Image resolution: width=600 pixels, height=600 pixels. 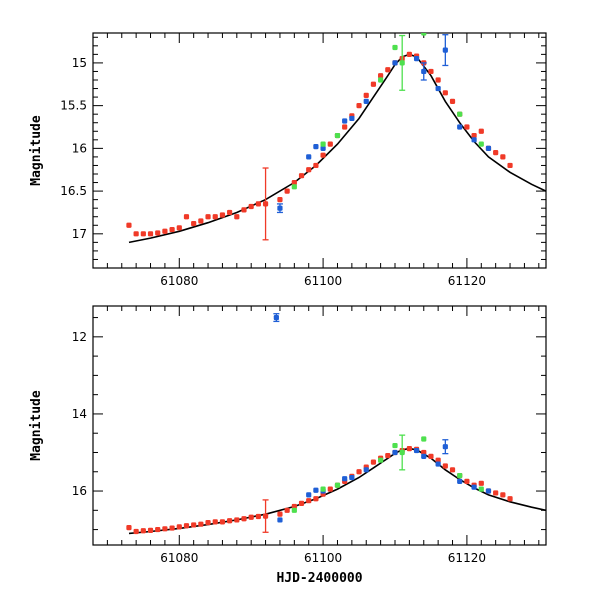 What do you see at coordinates (73, 106) in the screenshot?
I see `y-tick-label: 15.5` at bounding box center [73, 106].